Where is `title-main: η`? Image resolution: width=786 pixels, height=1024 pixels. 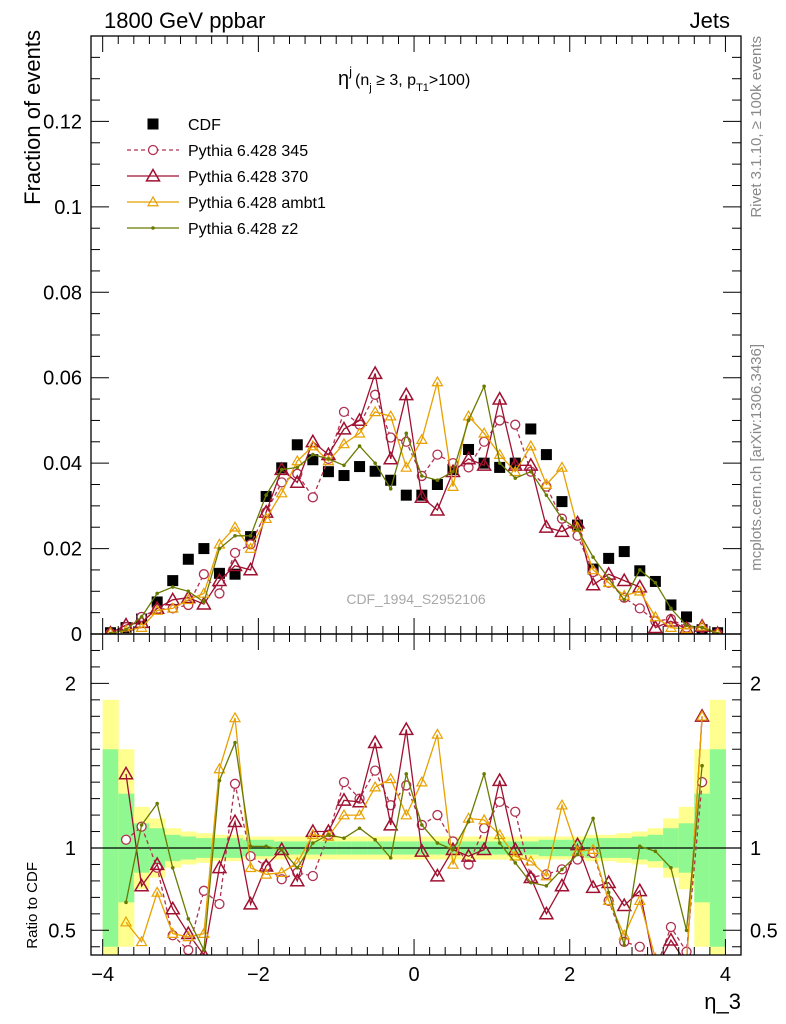 title-main: η is located at coordinates (343, 79).